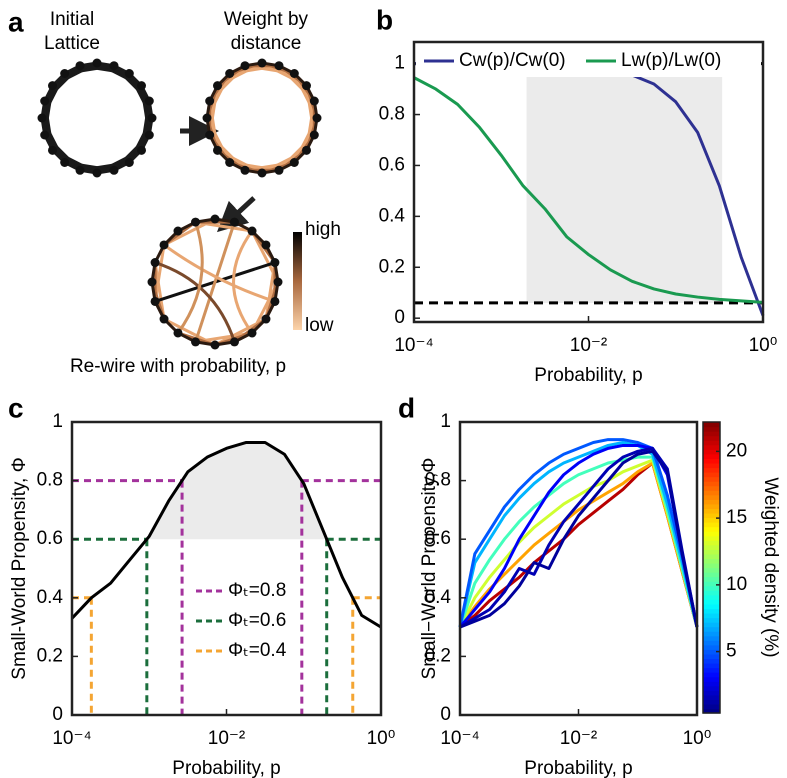  What do you see at coordinates (19, 568) in the screenshot?
I see `y-axis-label: Small-World Propensity, Φ` at bounding box center [19, 568].